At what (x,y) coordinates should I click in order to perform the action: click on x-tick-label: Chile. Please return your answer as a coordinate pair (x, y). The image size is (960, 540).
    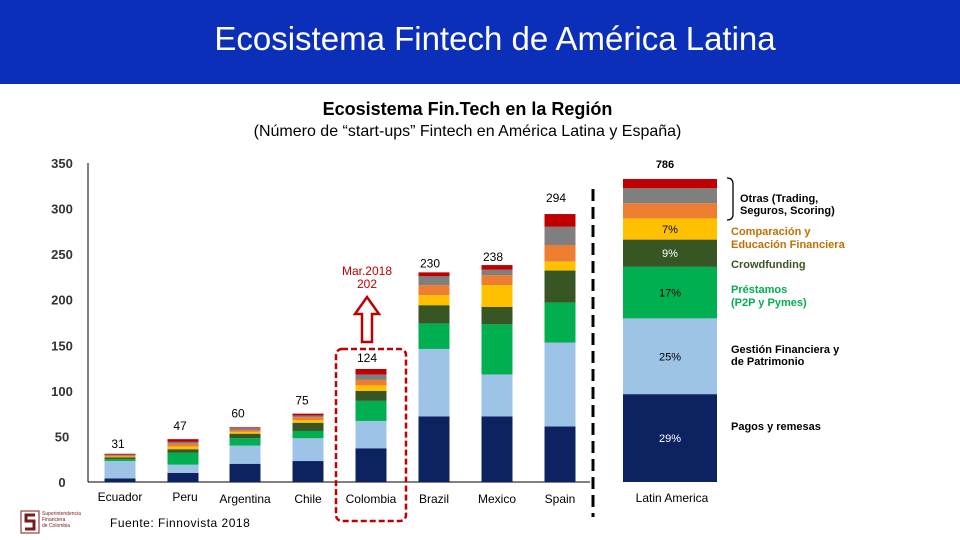
    Looking at the image, I should click on (308, 499).